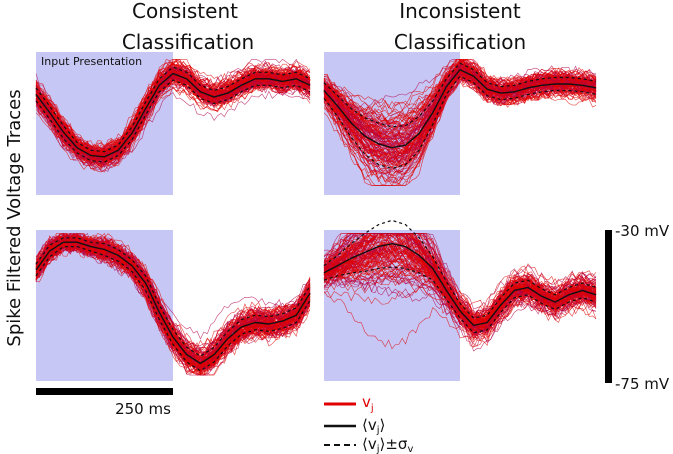 This screenshot has height=454, width=673. What do you see at coordinates (608, 306) in the screenshot?
I see `voltage-scale-bar` at bounding box center [608, 306].